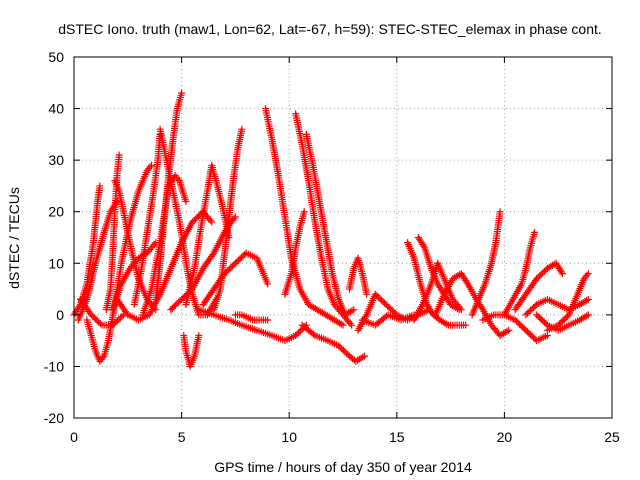 This screenshot has height=480, width=640. What do you see at coordinates (56, 109) in the screenshot?
I see `y-tick-label: 40` at bounding box center [56, 109].